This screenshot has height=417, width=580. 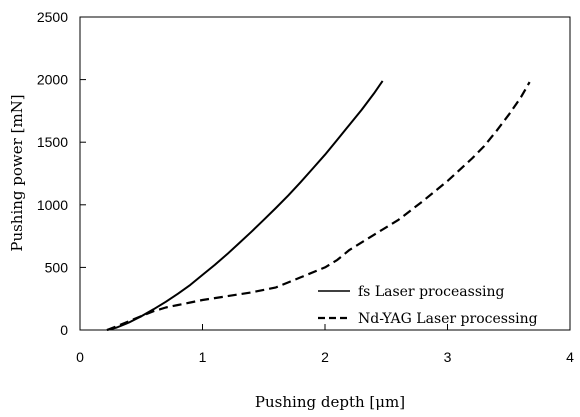 I want to click on y-tick-label: 0, so click(x=64, y=330).